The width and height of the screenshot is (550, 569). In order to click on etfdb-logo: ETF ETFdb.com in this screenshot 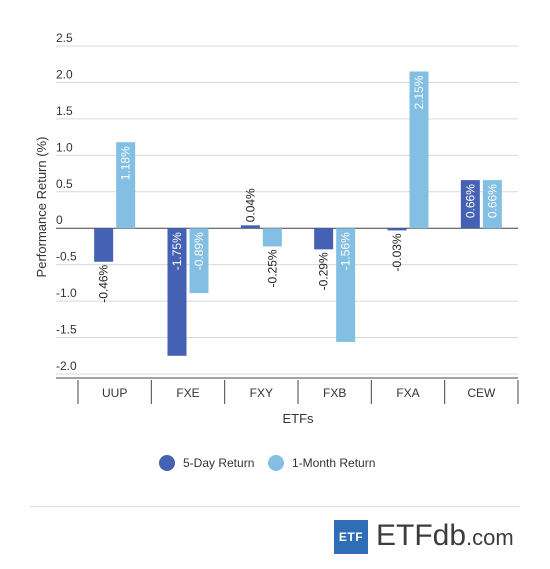, I will do `click(424, 537)`.